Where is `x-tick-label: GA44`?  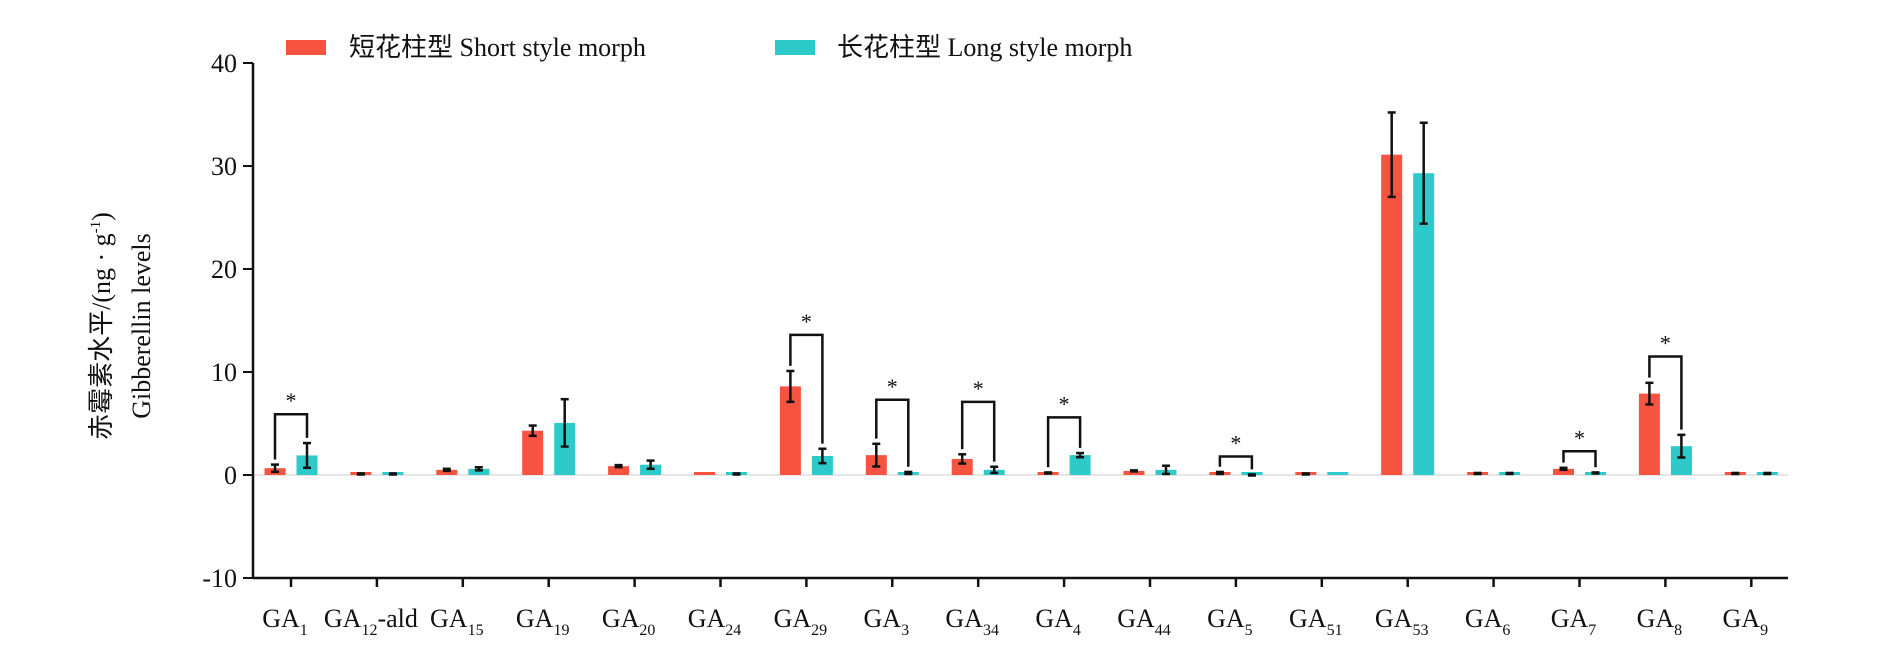
x-tick-label: GA44 is located at coordinates (1144, 621).